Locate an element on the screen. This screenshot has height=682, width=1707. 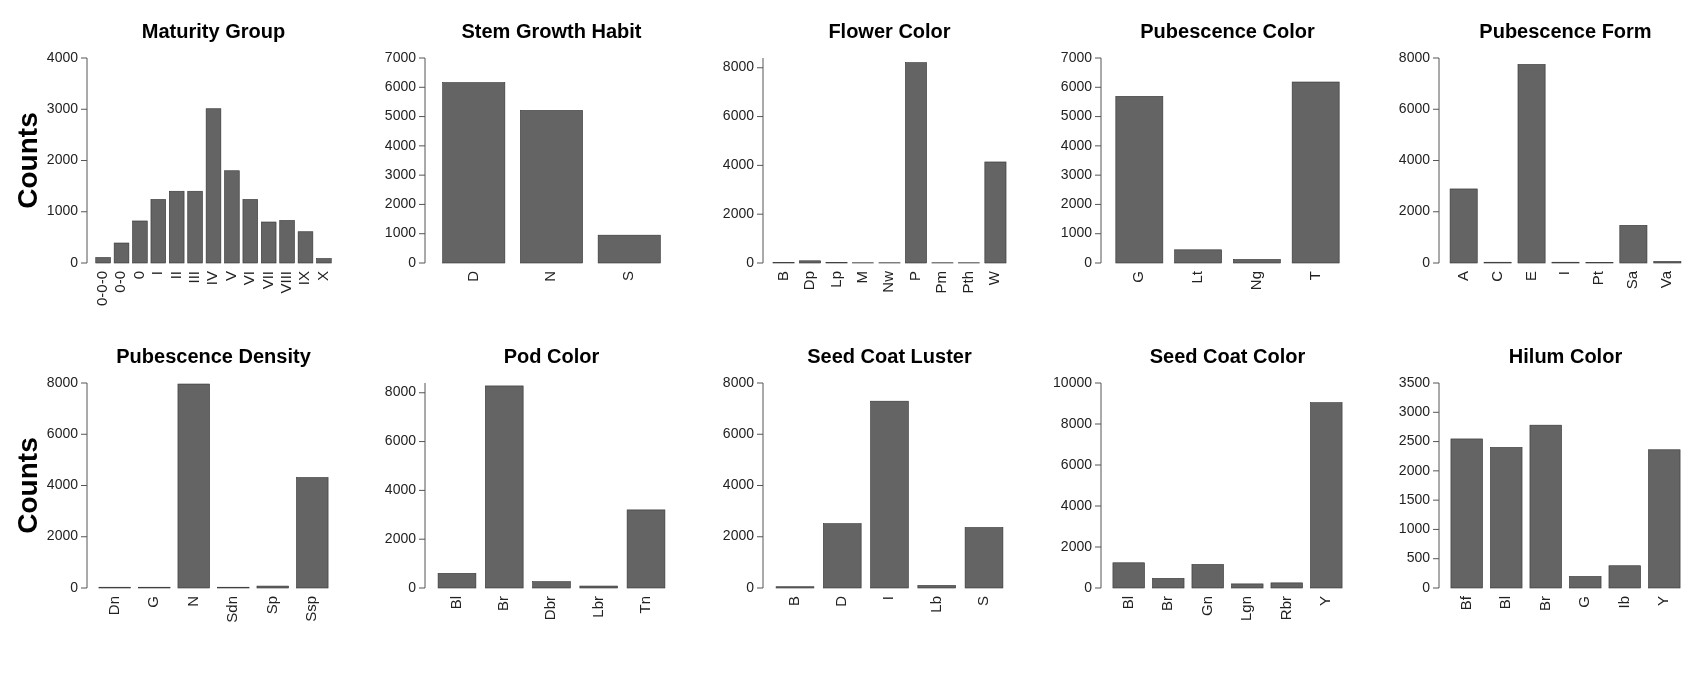
x-tick-label: M is located at coordinates (861, 277).